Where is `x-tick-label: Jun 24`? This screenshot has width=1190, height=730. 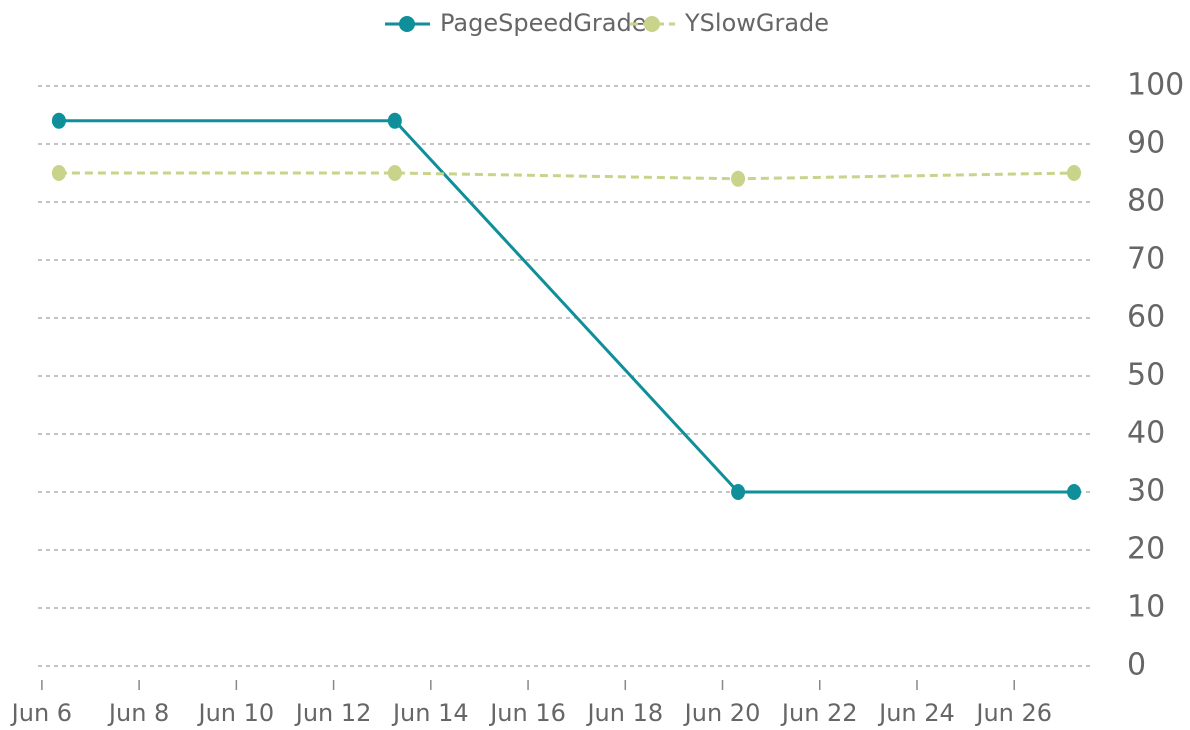 x-tick-label: Jun 24 is located at coordinates (916, 713).